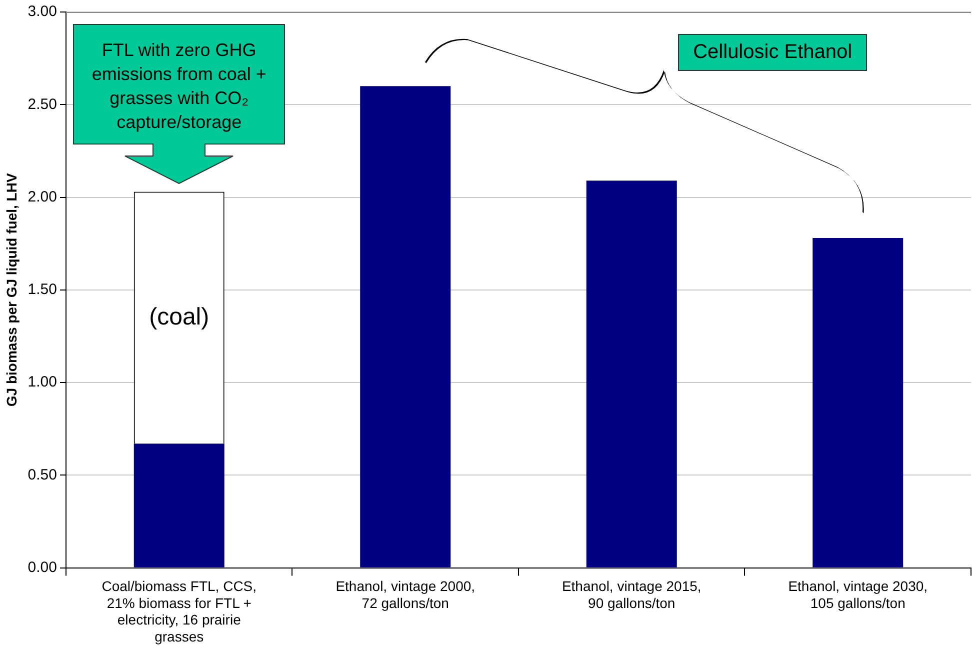  Describe the element at coordinates (632, 594) in the screenshot. I see `x-tick-label: Ethanol, vintage 2015, 90 gallons/ton` at that location.